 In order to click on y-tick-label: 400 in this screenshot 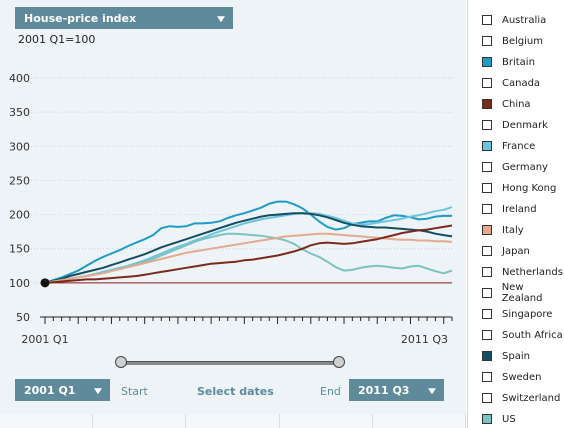, I will do `click(19, 78)`.